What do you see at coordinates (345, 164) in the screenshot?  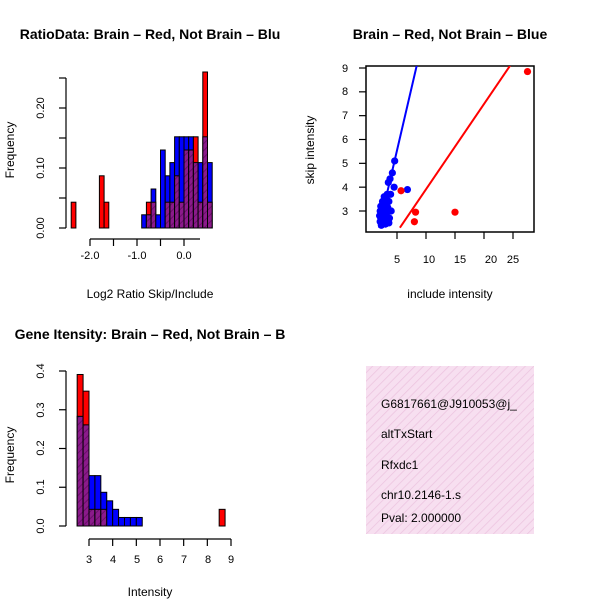 I see `scatter-ytick-label: 5` at bounding box center [345, 164].